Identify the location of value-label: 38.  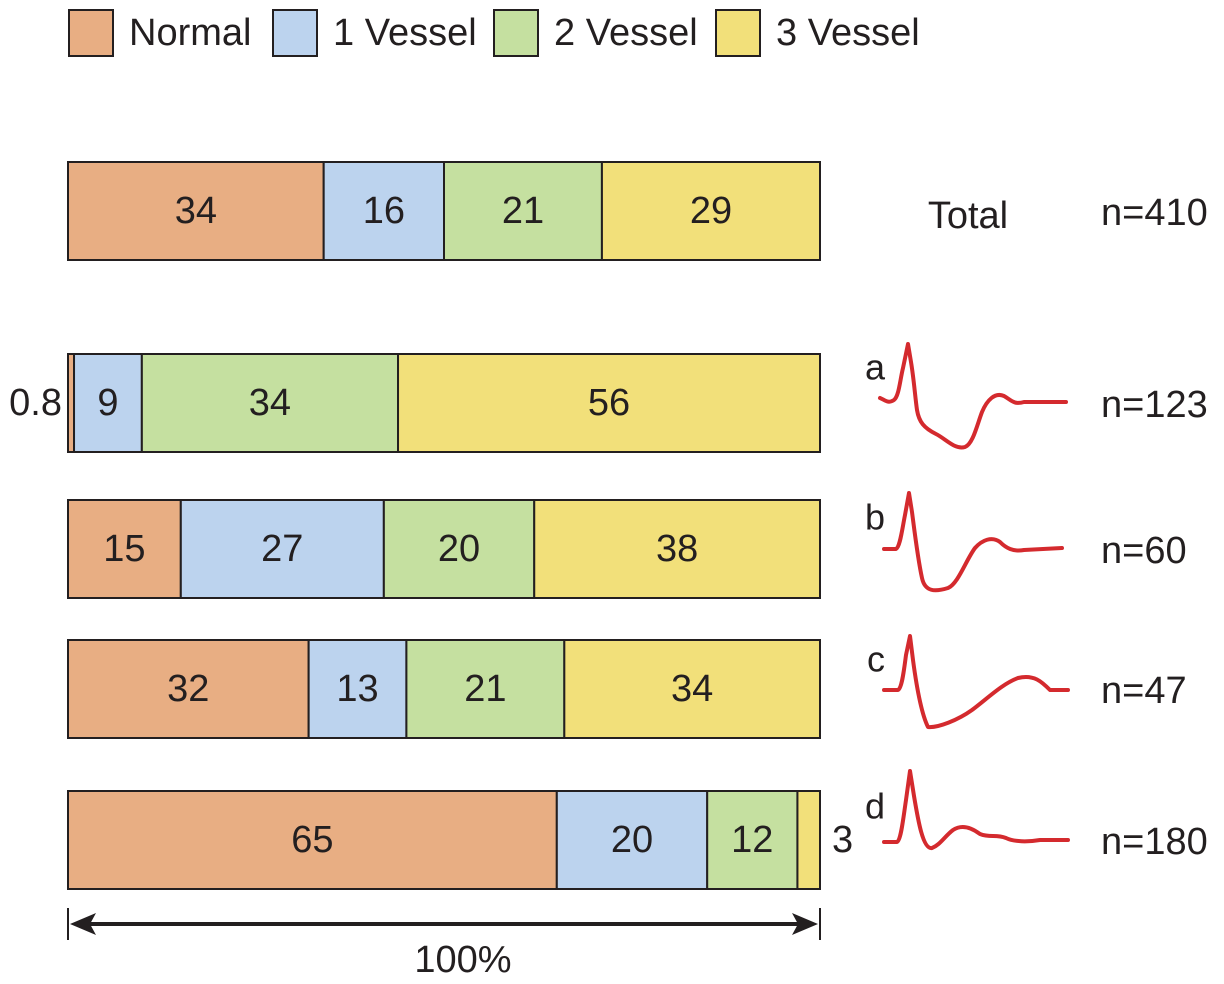
(677, 549).